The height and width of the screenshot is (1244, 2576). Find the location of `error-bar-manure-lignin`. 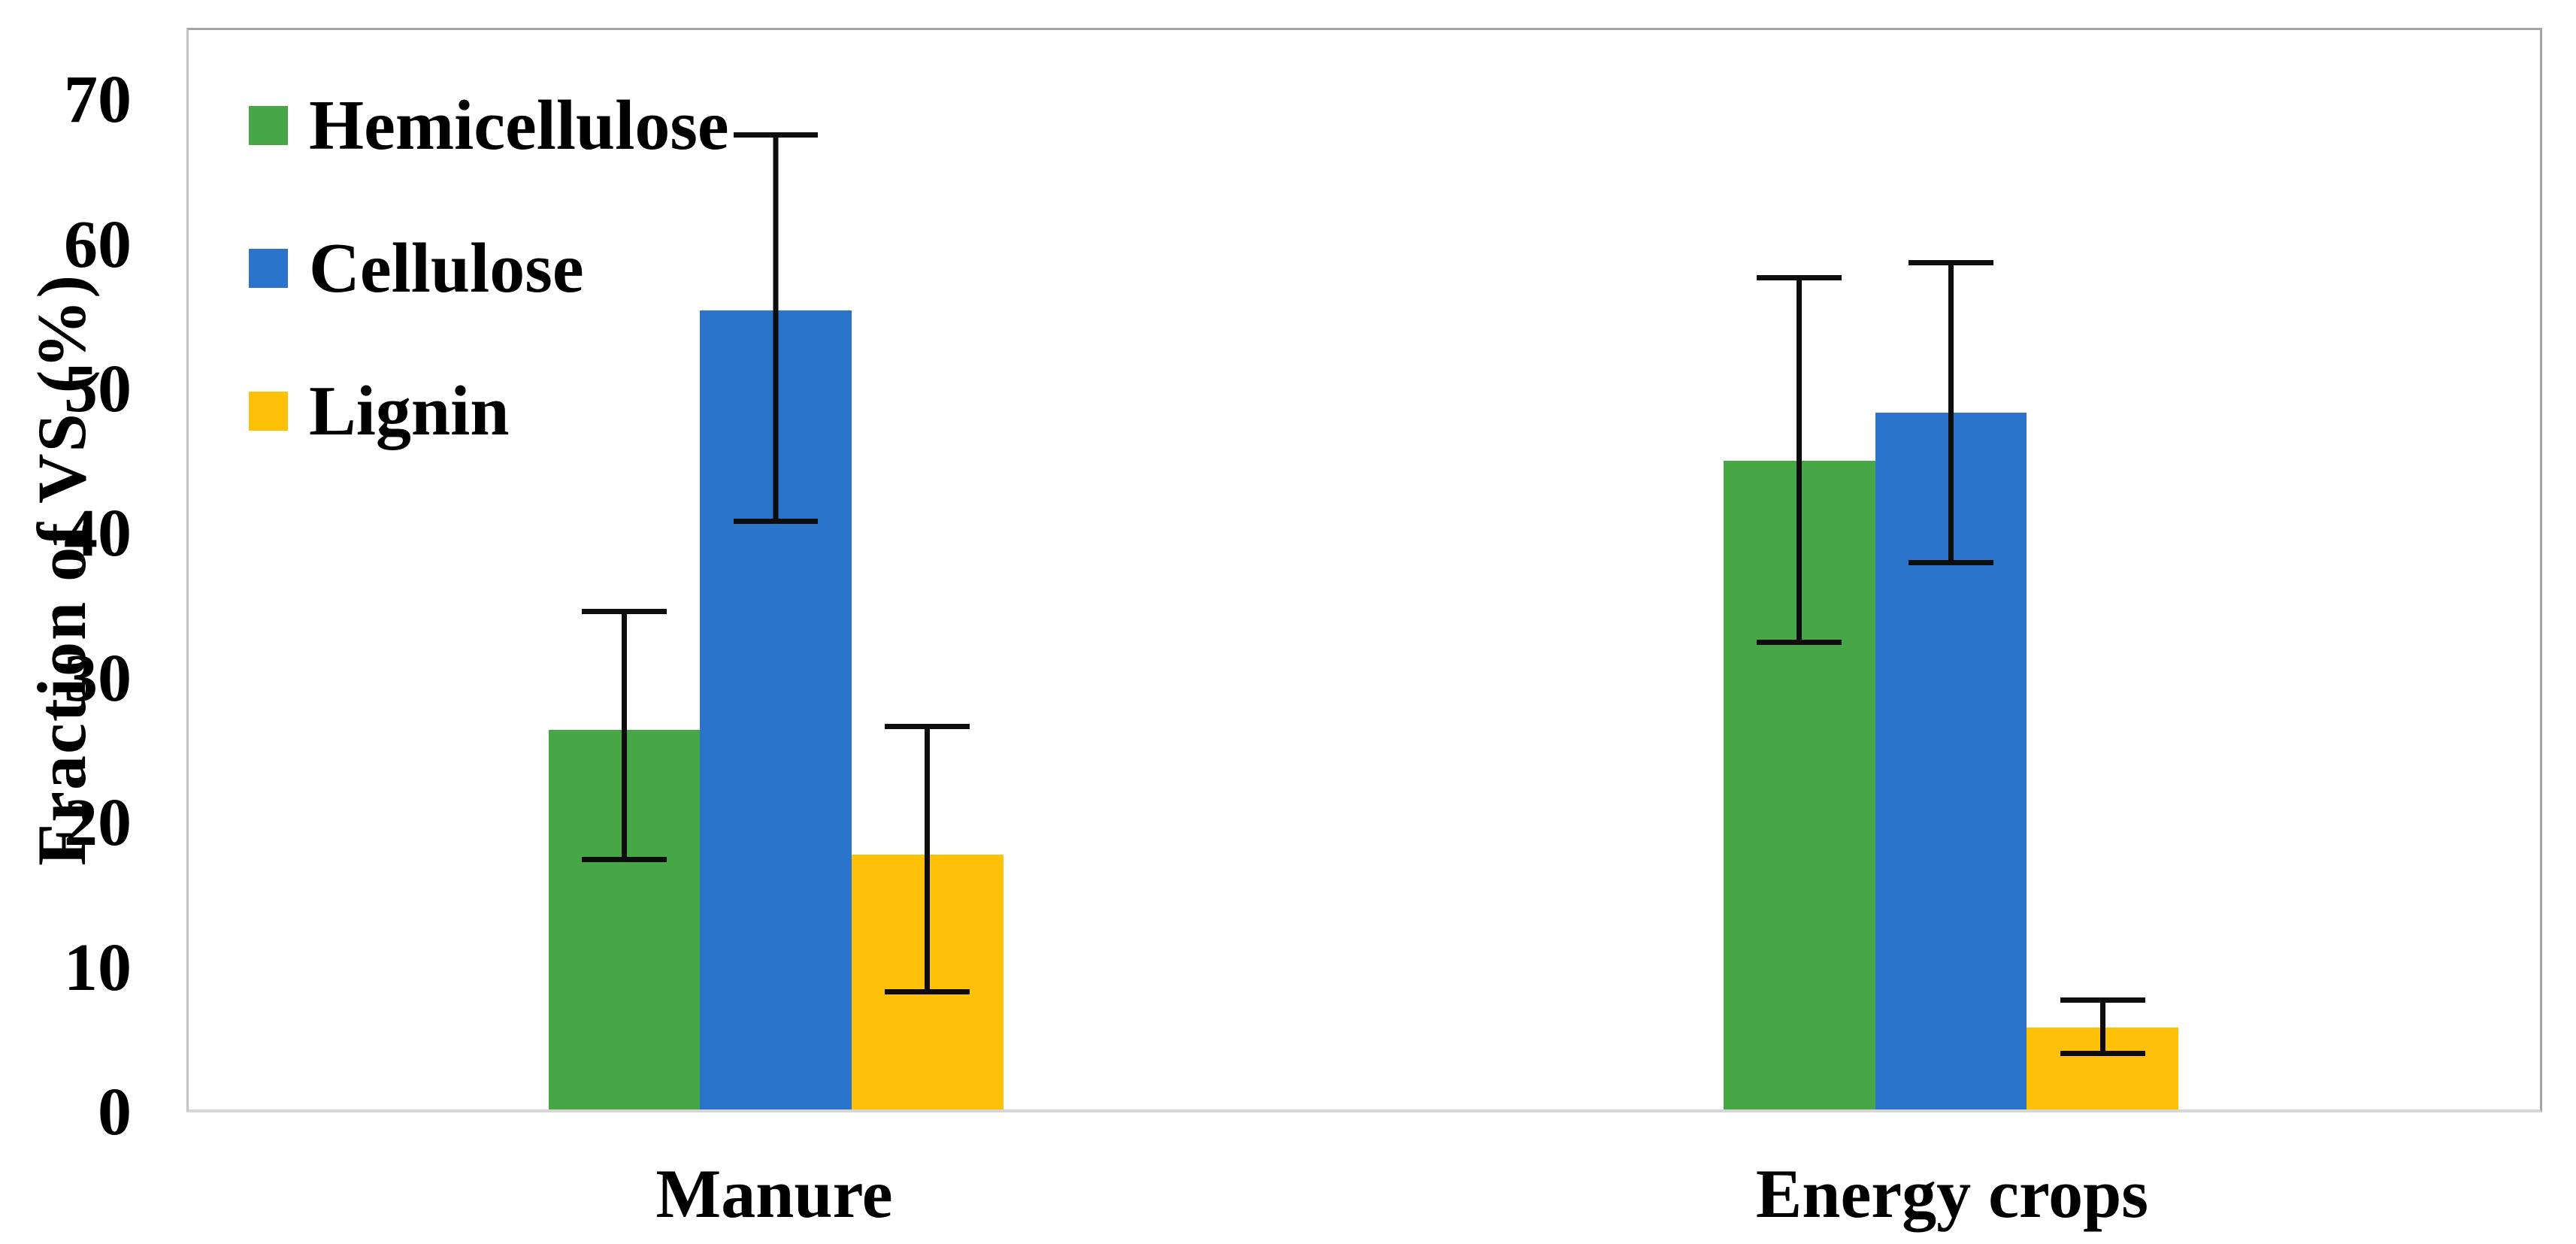

error-bar-manure-lignin is located at coordinates (927, 858).